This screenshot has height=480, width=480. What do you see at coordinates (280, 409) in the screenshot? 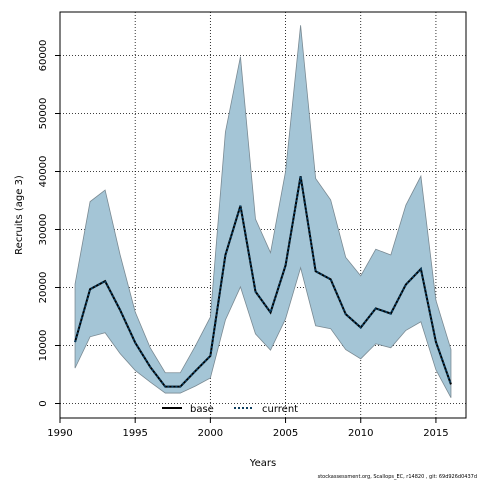
I see `legend-current-label: current` at bounding box center [280, 409].